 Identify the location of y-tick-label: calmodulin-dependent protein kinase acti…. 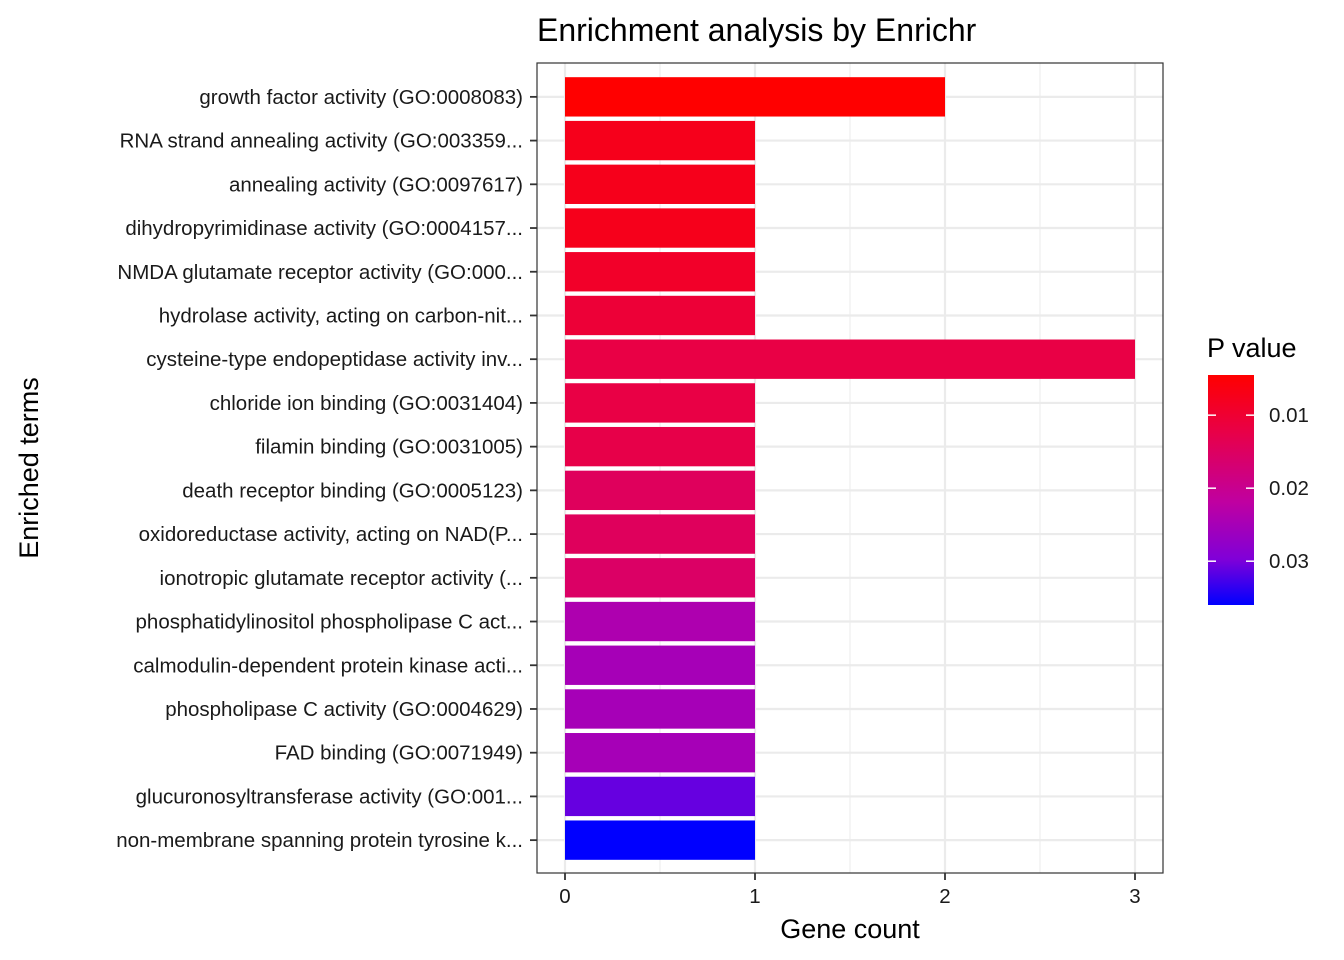
(328, 665).